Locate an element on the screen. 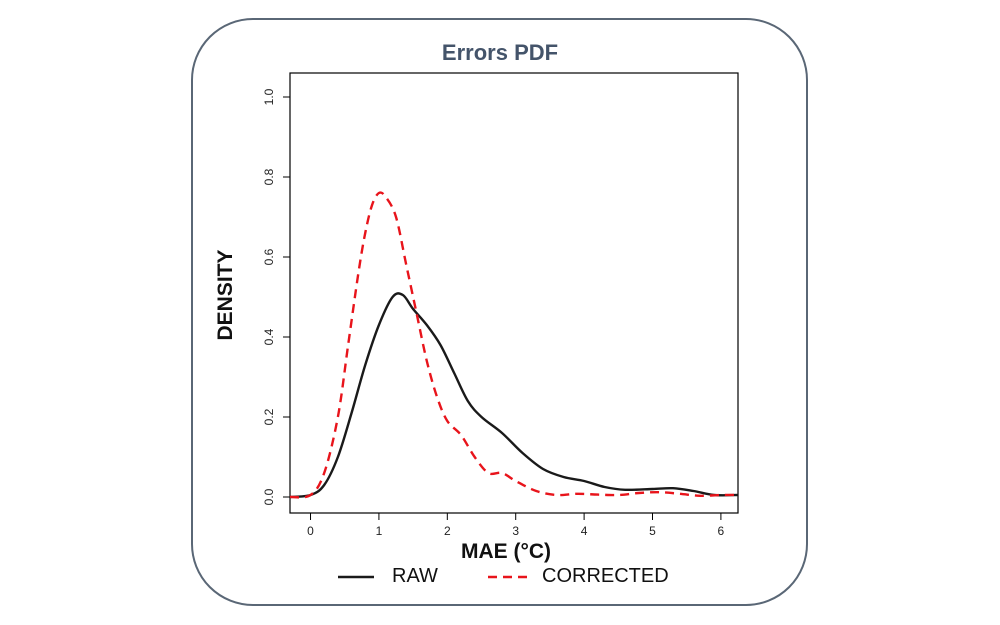  y-tick-label: 0.6 is located at coordinates (269, 256).